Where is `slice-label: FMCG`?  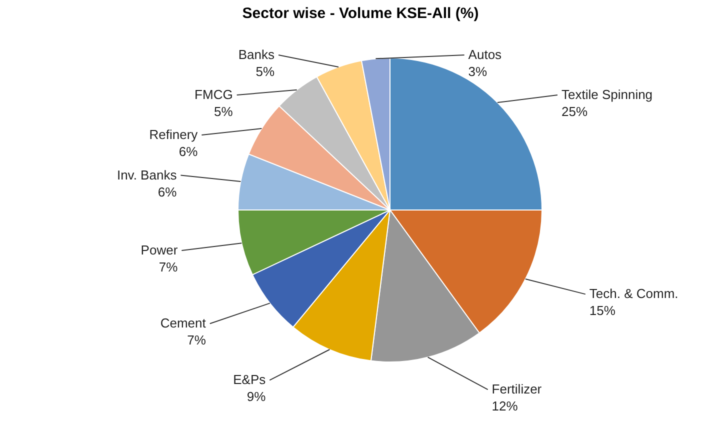
slice-label: FMCG is located at coordinates (213, 94).